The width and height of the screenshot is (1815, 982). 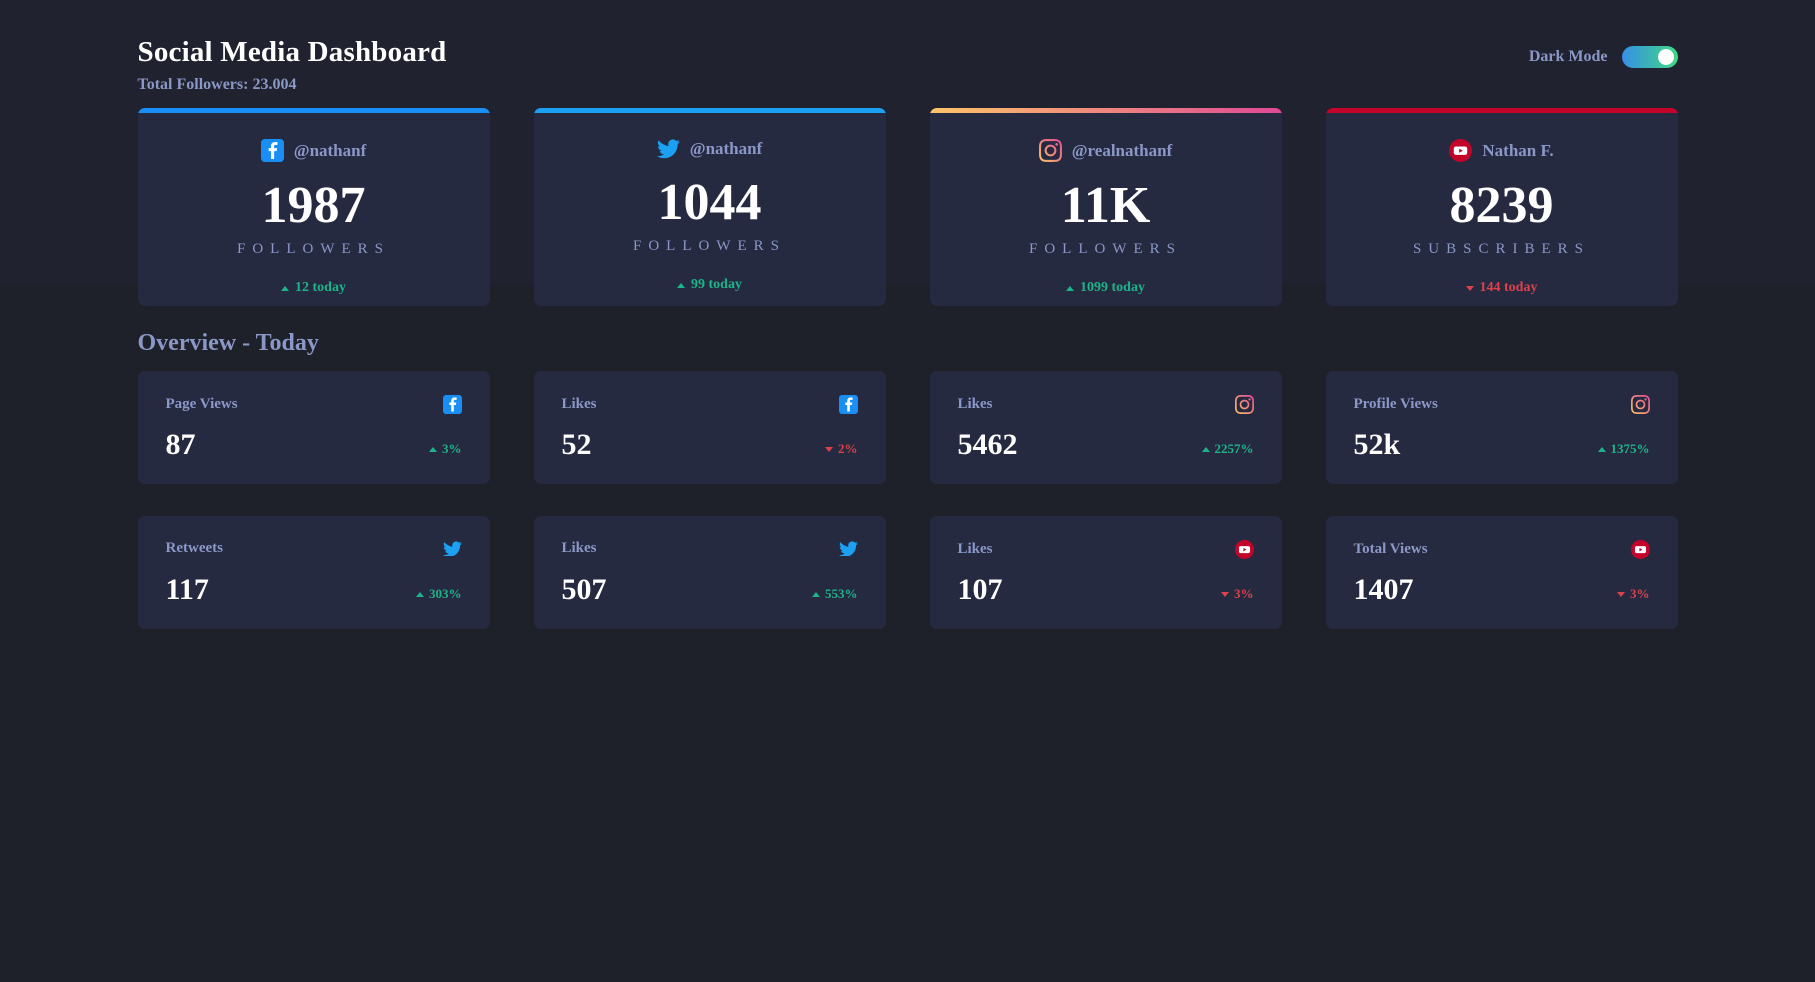 I want to click on overview-card-facebook-0: Page Views 87 3%, so click(x=313, y=427).